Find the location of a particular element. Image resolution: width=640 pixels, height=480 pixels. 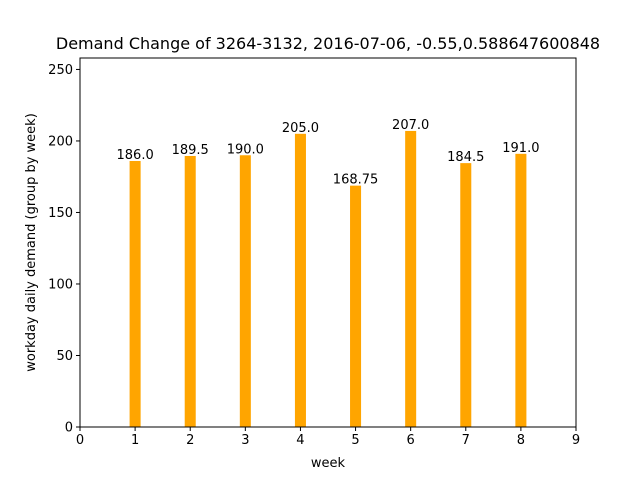

bar-value-label-week-2: 189.5 is located at coordinates (190, 150).